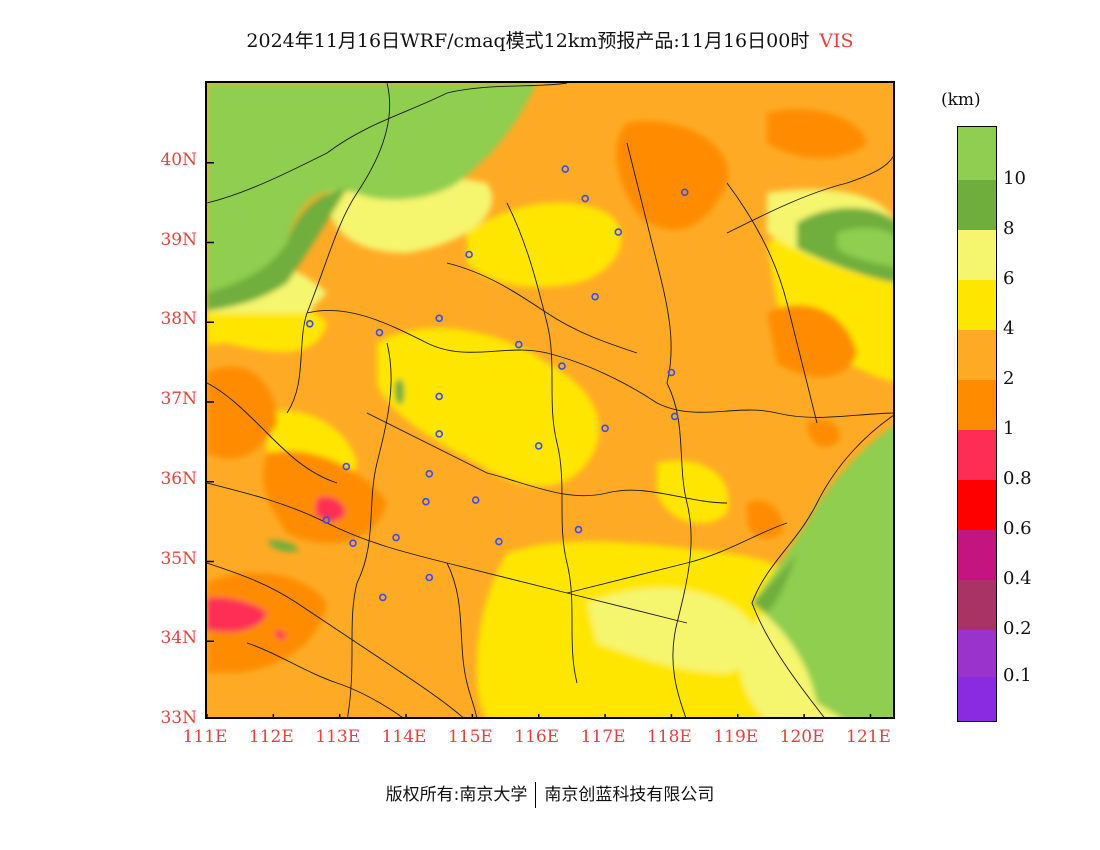  What do you see at coordinates (537, 737) in the screenshot?
I see `lon-tick-label: 116E` at bounding box center [537, 737].